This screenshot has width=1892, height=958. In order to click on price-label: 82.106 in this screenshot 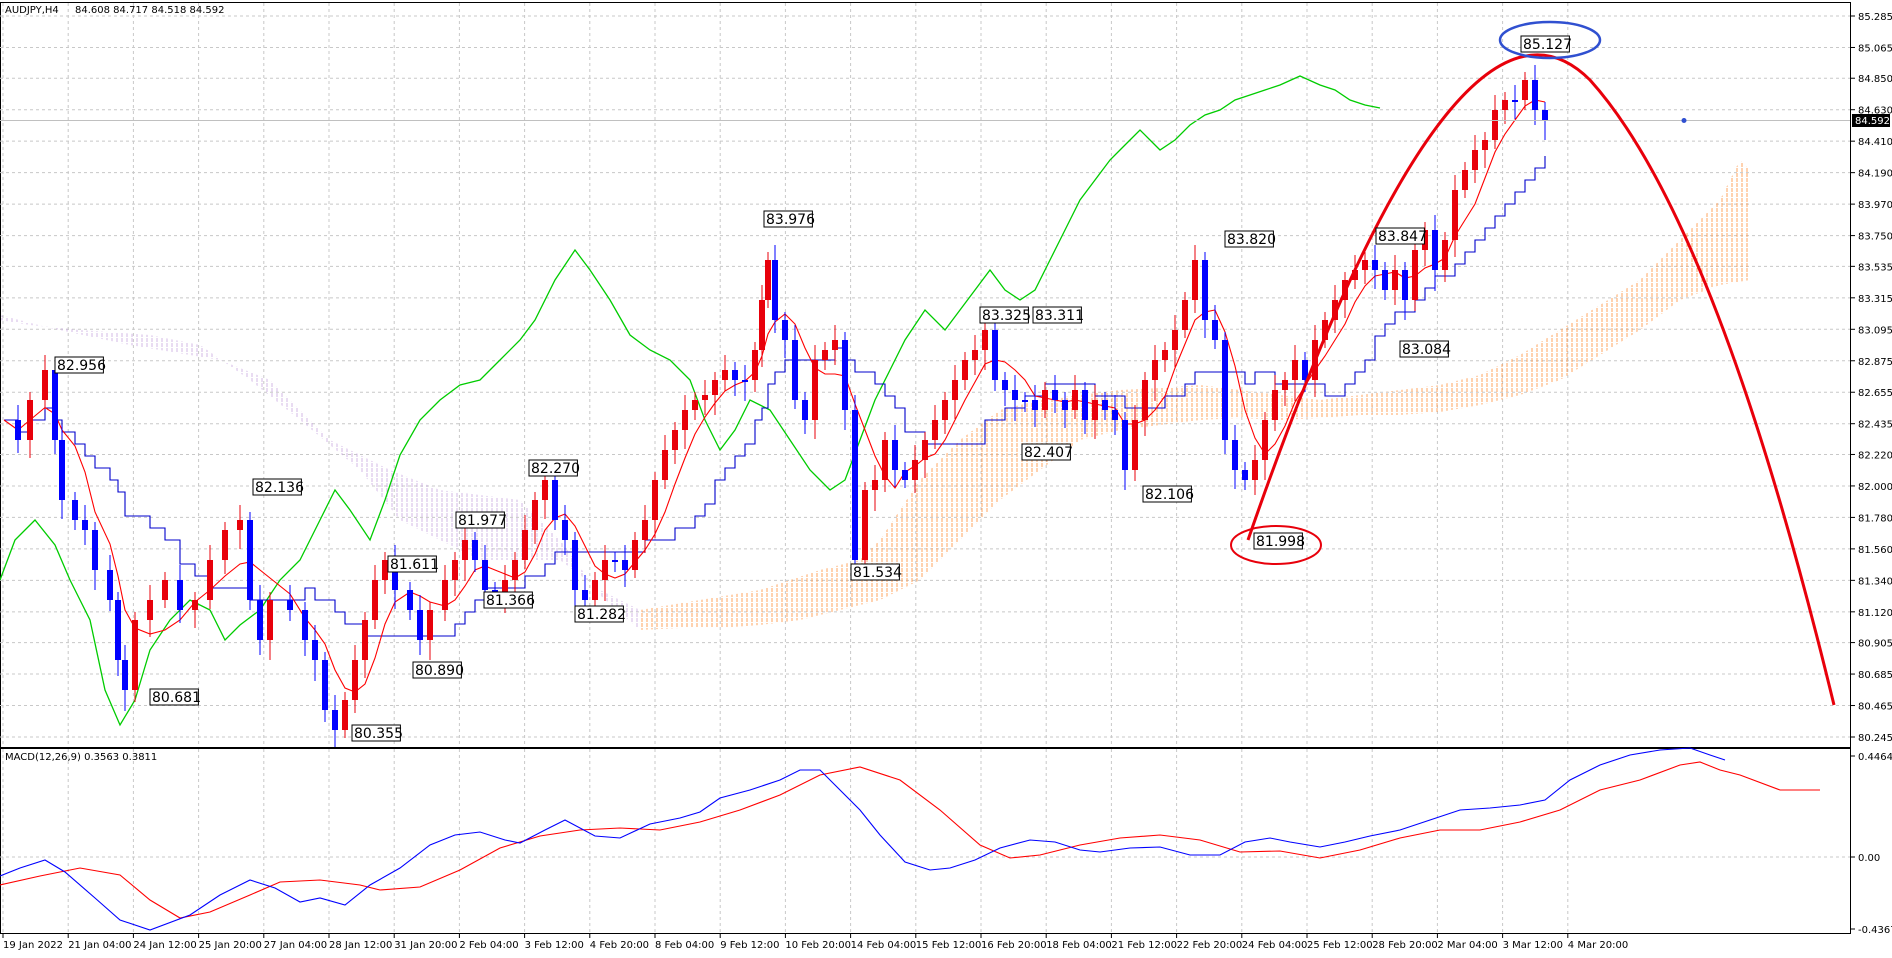, I will do `click(1169, 495)`.